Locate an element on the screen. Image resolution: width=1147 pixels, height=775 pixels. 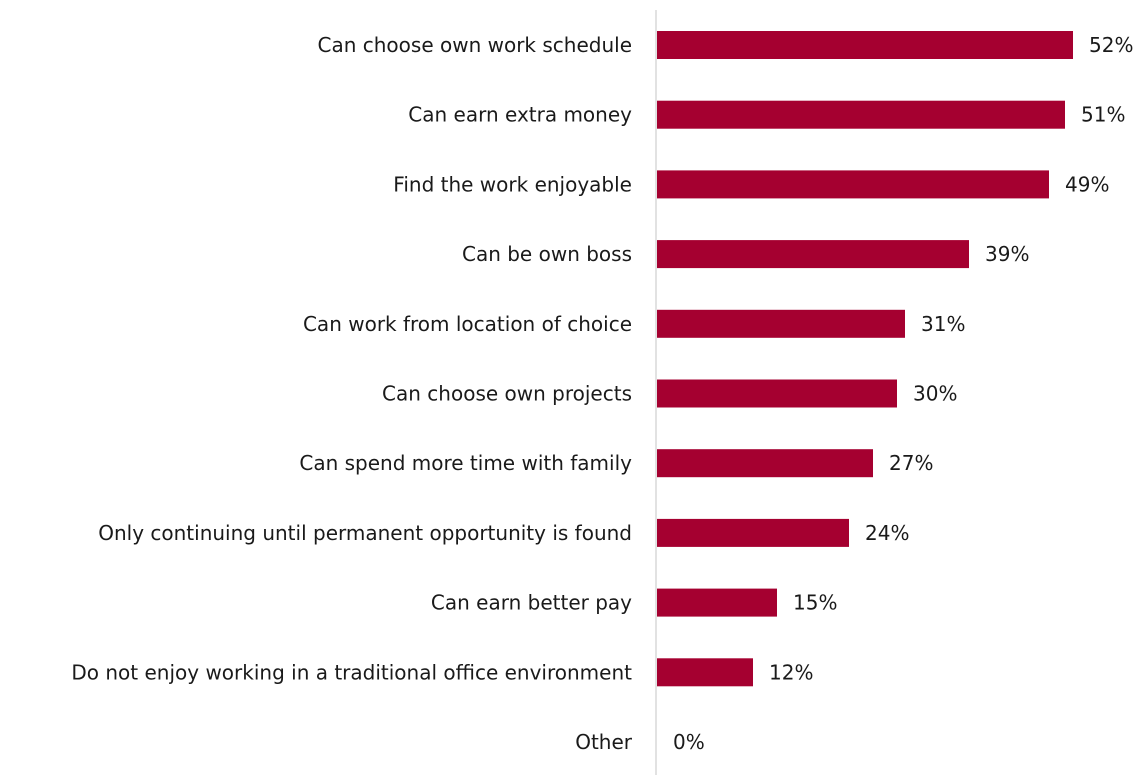
category-label: Find the work enjoyable is located at coordinates (512, 184).